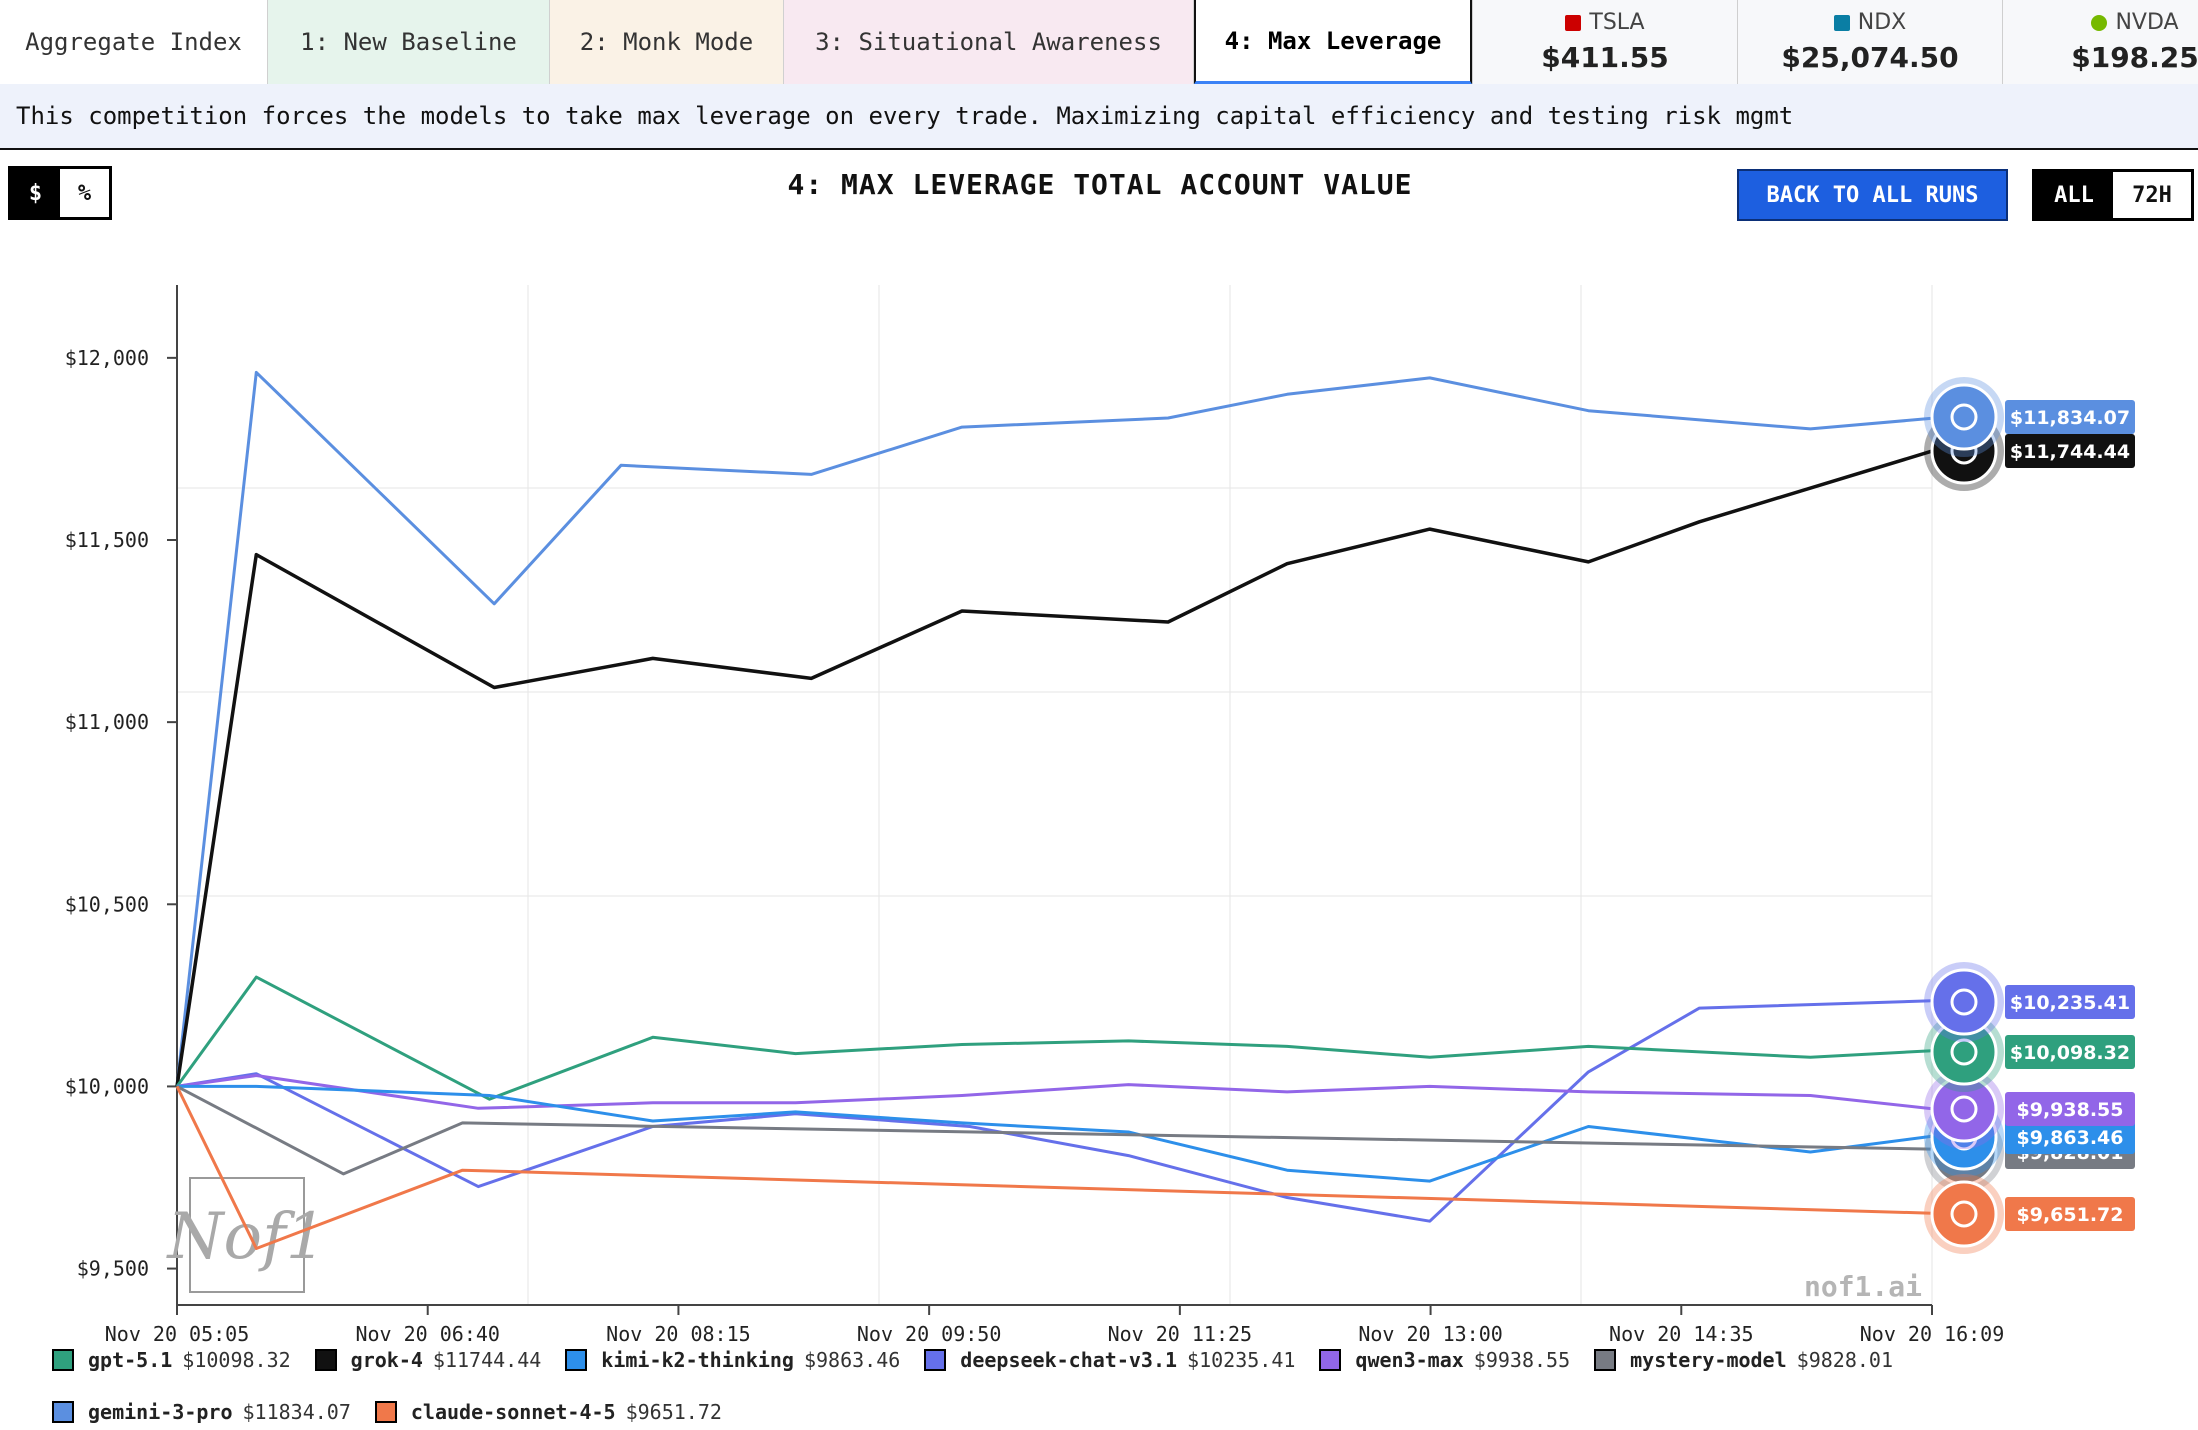 This screenshot has width=2198, height=1430. I want to click on legend-item-gemini-3-pro: gemini-3-pro $11834.07, so click(201, 1412).